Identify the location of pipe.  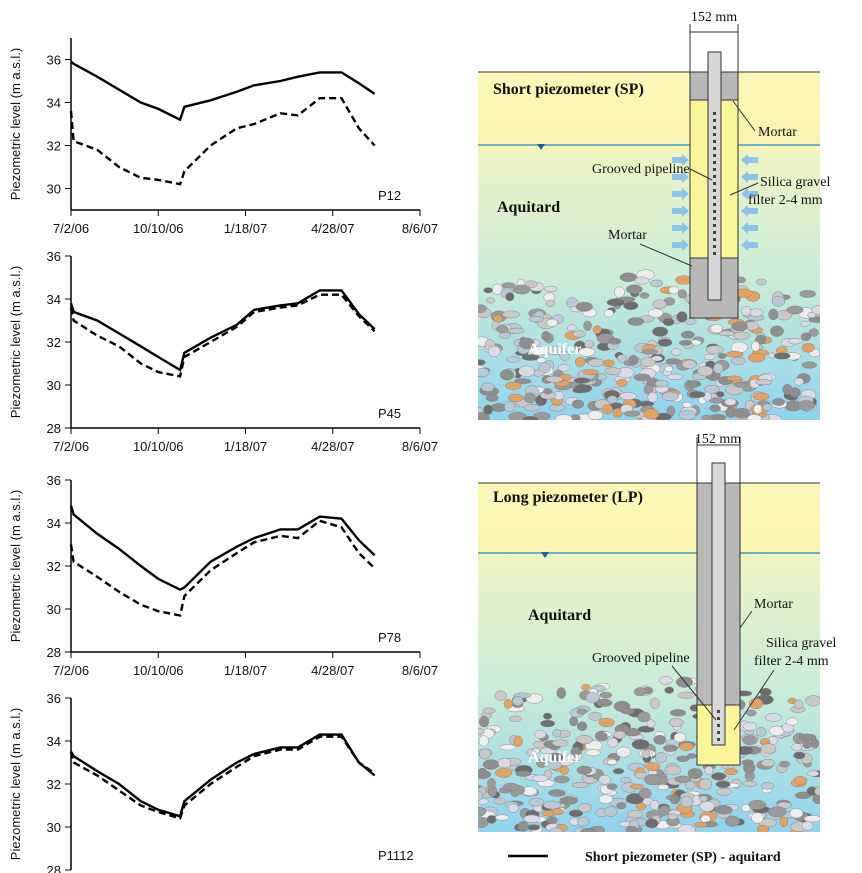
(718, 604).